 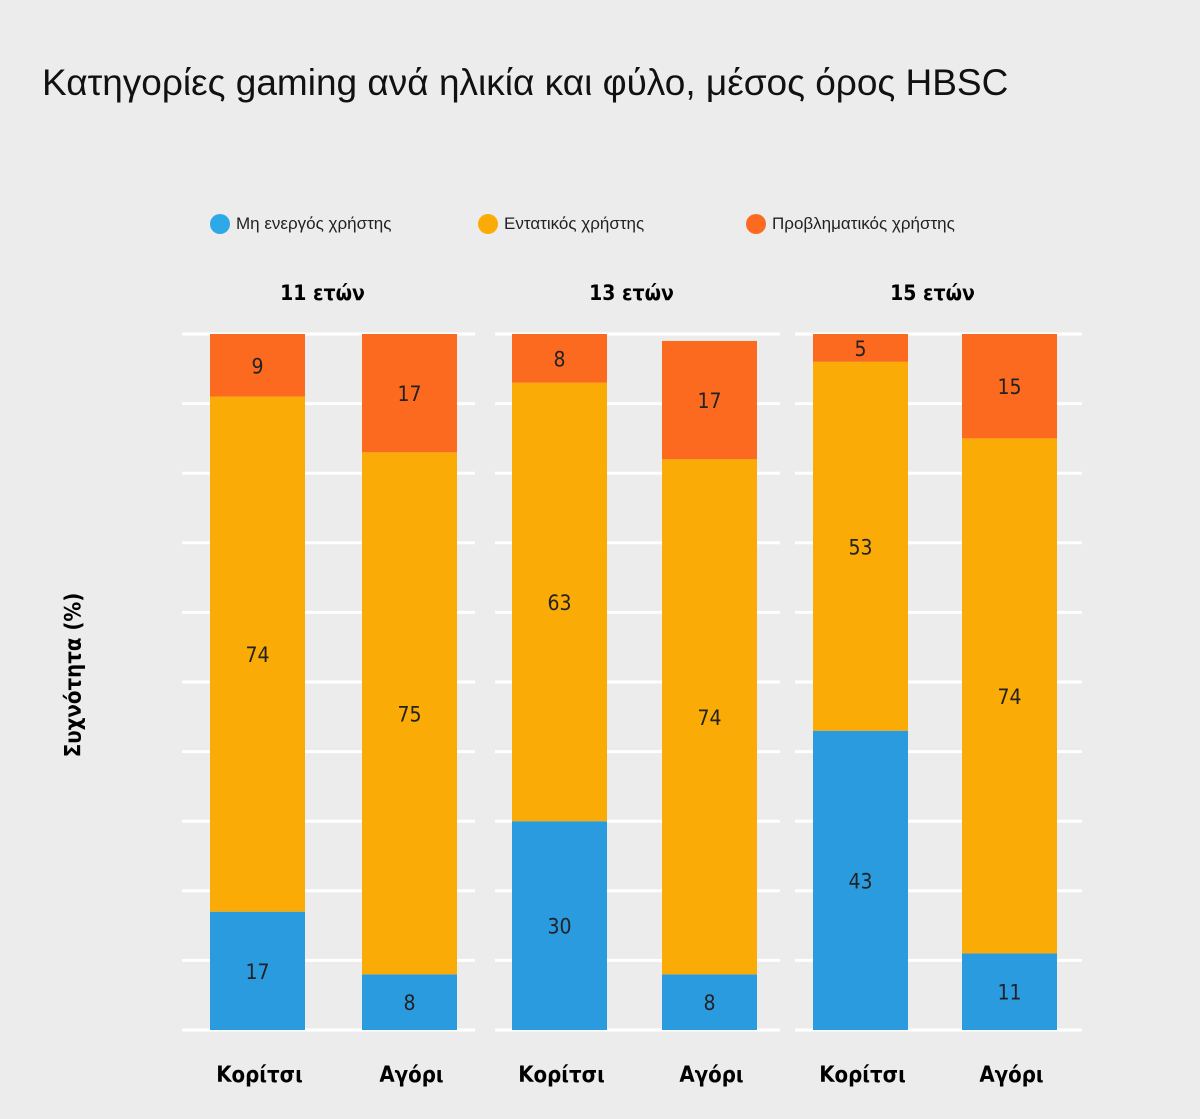 I want to click on data-label: 11, so click(x=1009, y=993).